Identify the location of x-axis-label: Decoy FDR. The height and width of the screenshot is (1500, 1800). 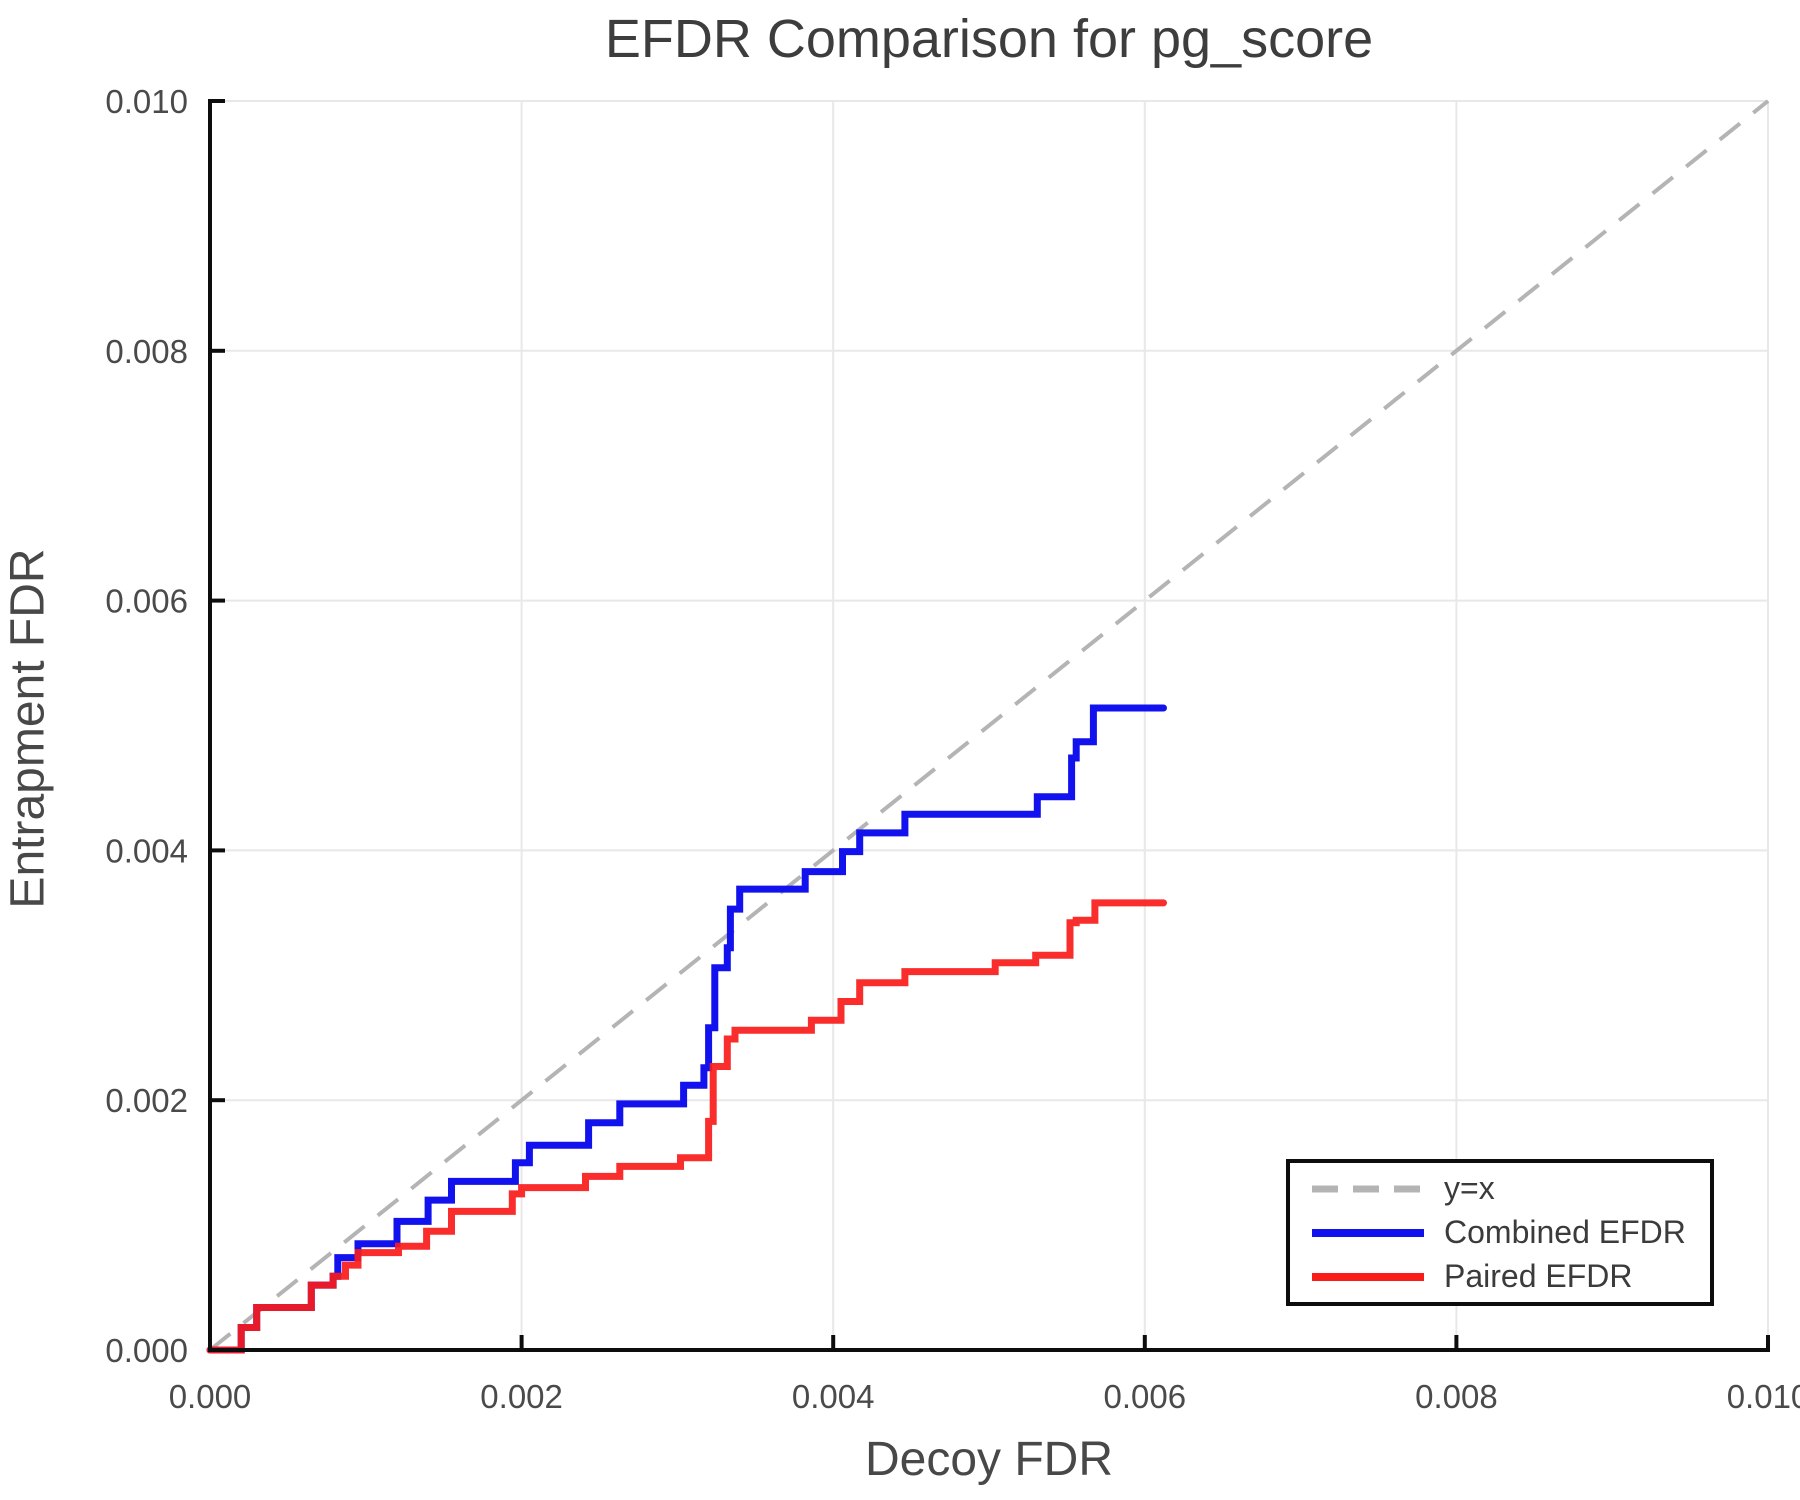
(989, 1459).